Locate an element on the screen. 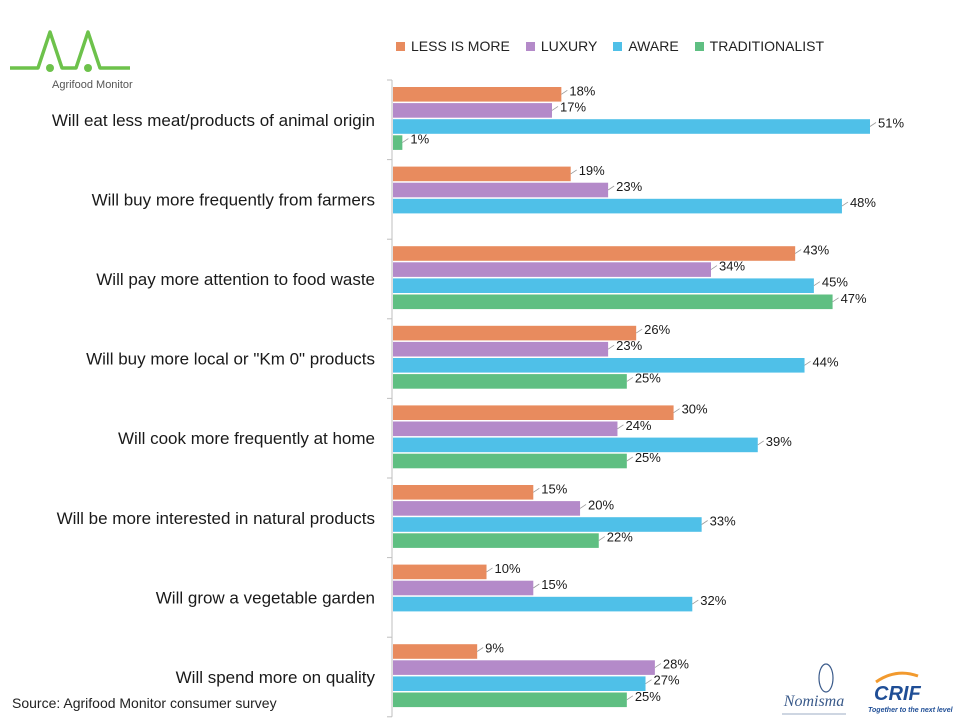  data-label: 10% is located at coordinates (508, 568).